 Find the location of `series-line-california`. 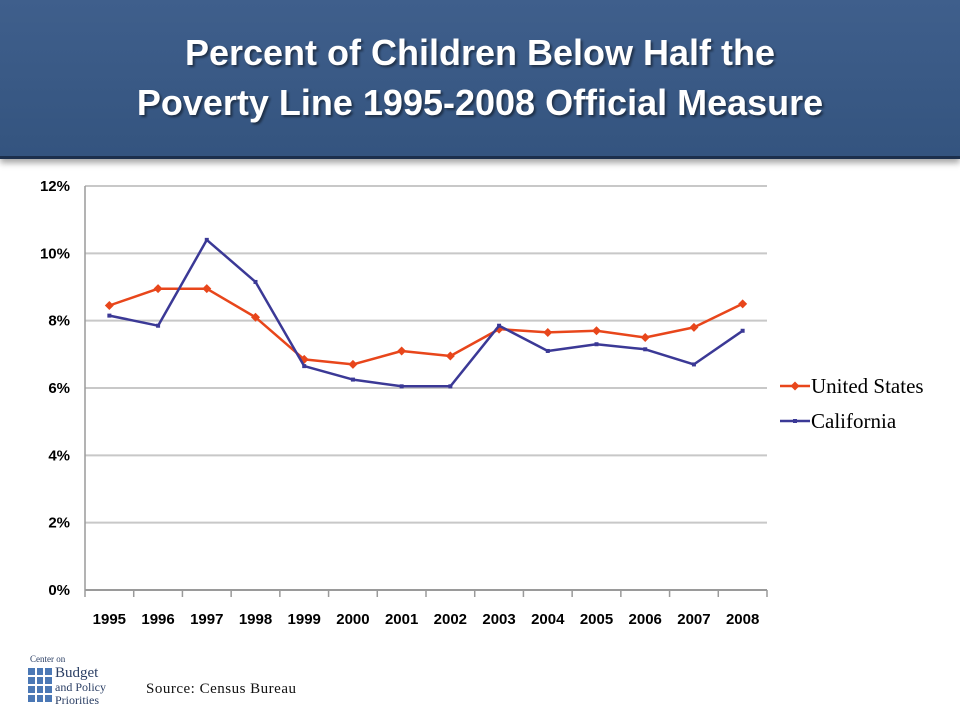

series-line-california is located at coordinates (426, 313).